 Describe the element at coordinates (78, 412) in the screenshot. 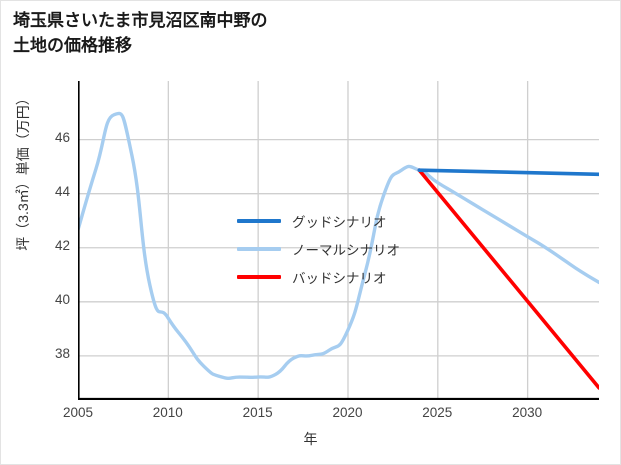

I see `x-tick-label: 2005` at that location.